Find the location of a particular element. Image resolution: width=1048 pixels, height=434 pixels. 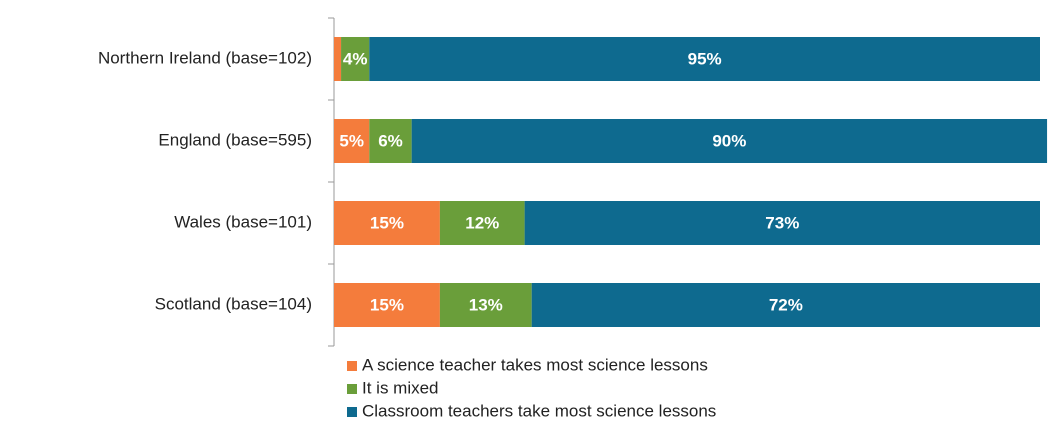

value-label: 90% is located at coordinates (729, 140).